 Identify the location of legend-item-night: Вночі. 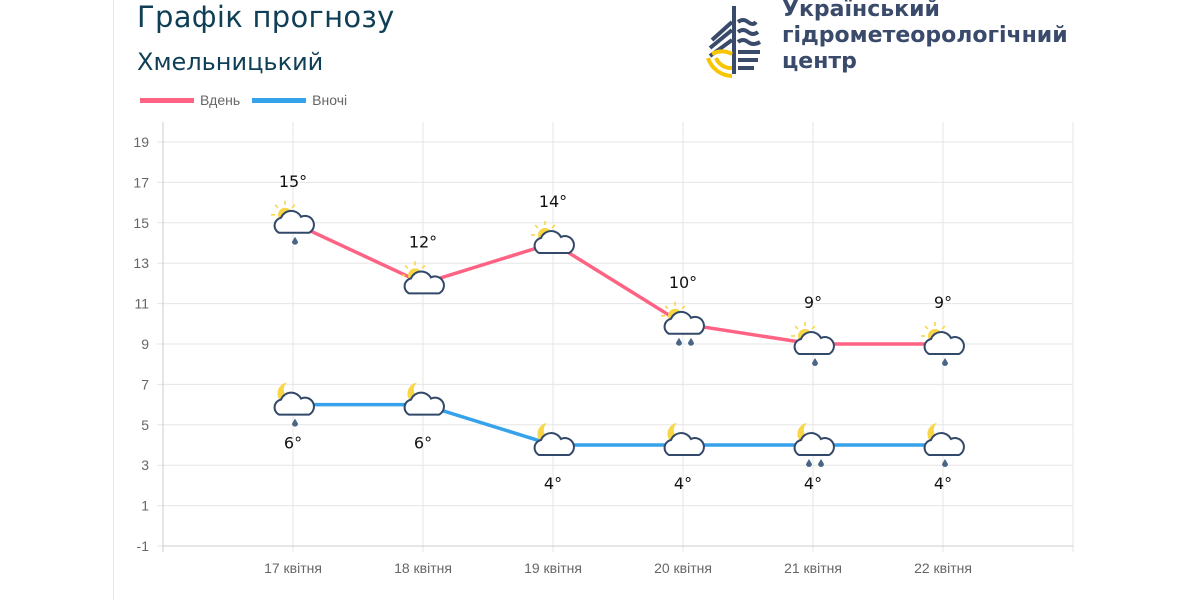
(299, 100).